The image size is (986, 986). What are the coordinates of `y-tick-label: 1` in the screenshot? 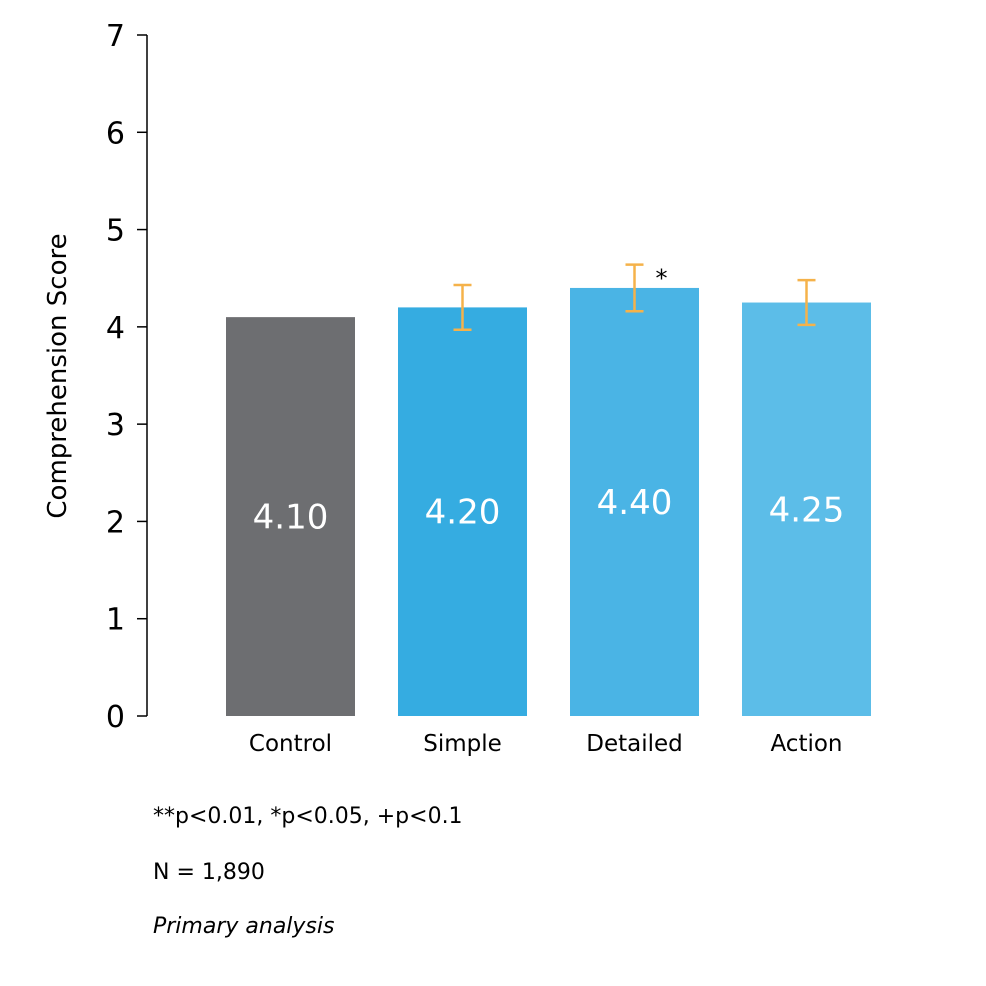 It's located at (115, 620).